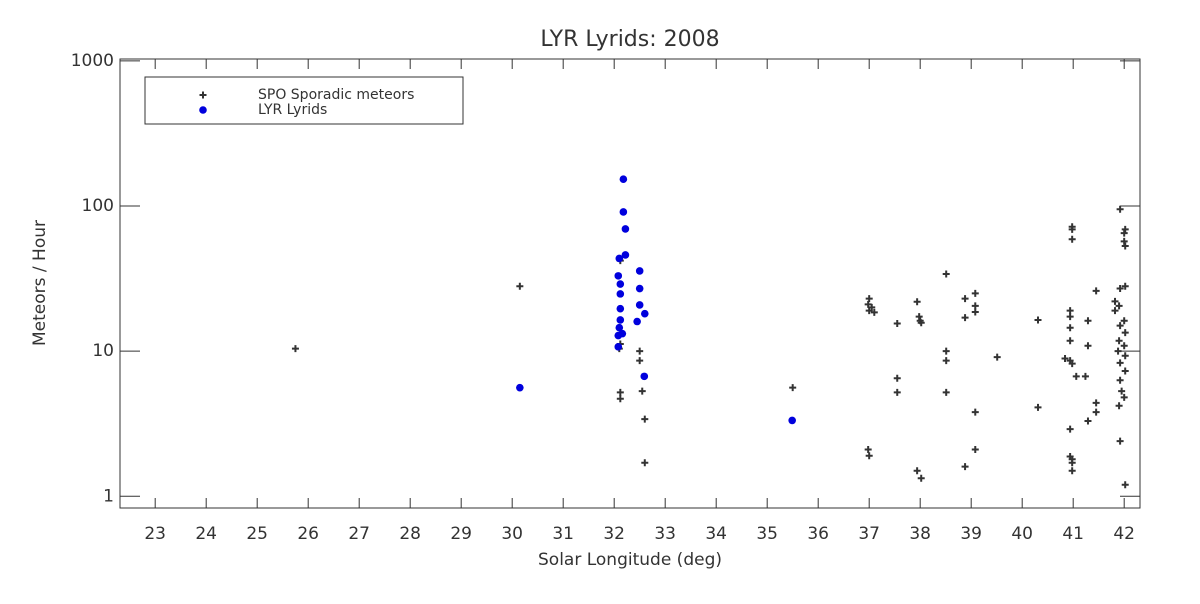 The height and width of the screenshot is (604, 1200). I want to click on x-tick-label: 31, so click(563, 534).